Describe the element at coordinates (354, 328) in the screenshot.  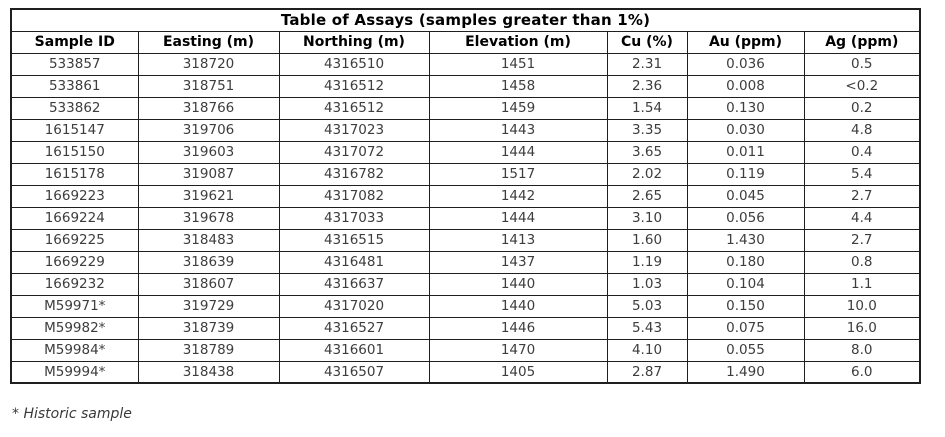
I see `table-cell: 4316527` at that location.